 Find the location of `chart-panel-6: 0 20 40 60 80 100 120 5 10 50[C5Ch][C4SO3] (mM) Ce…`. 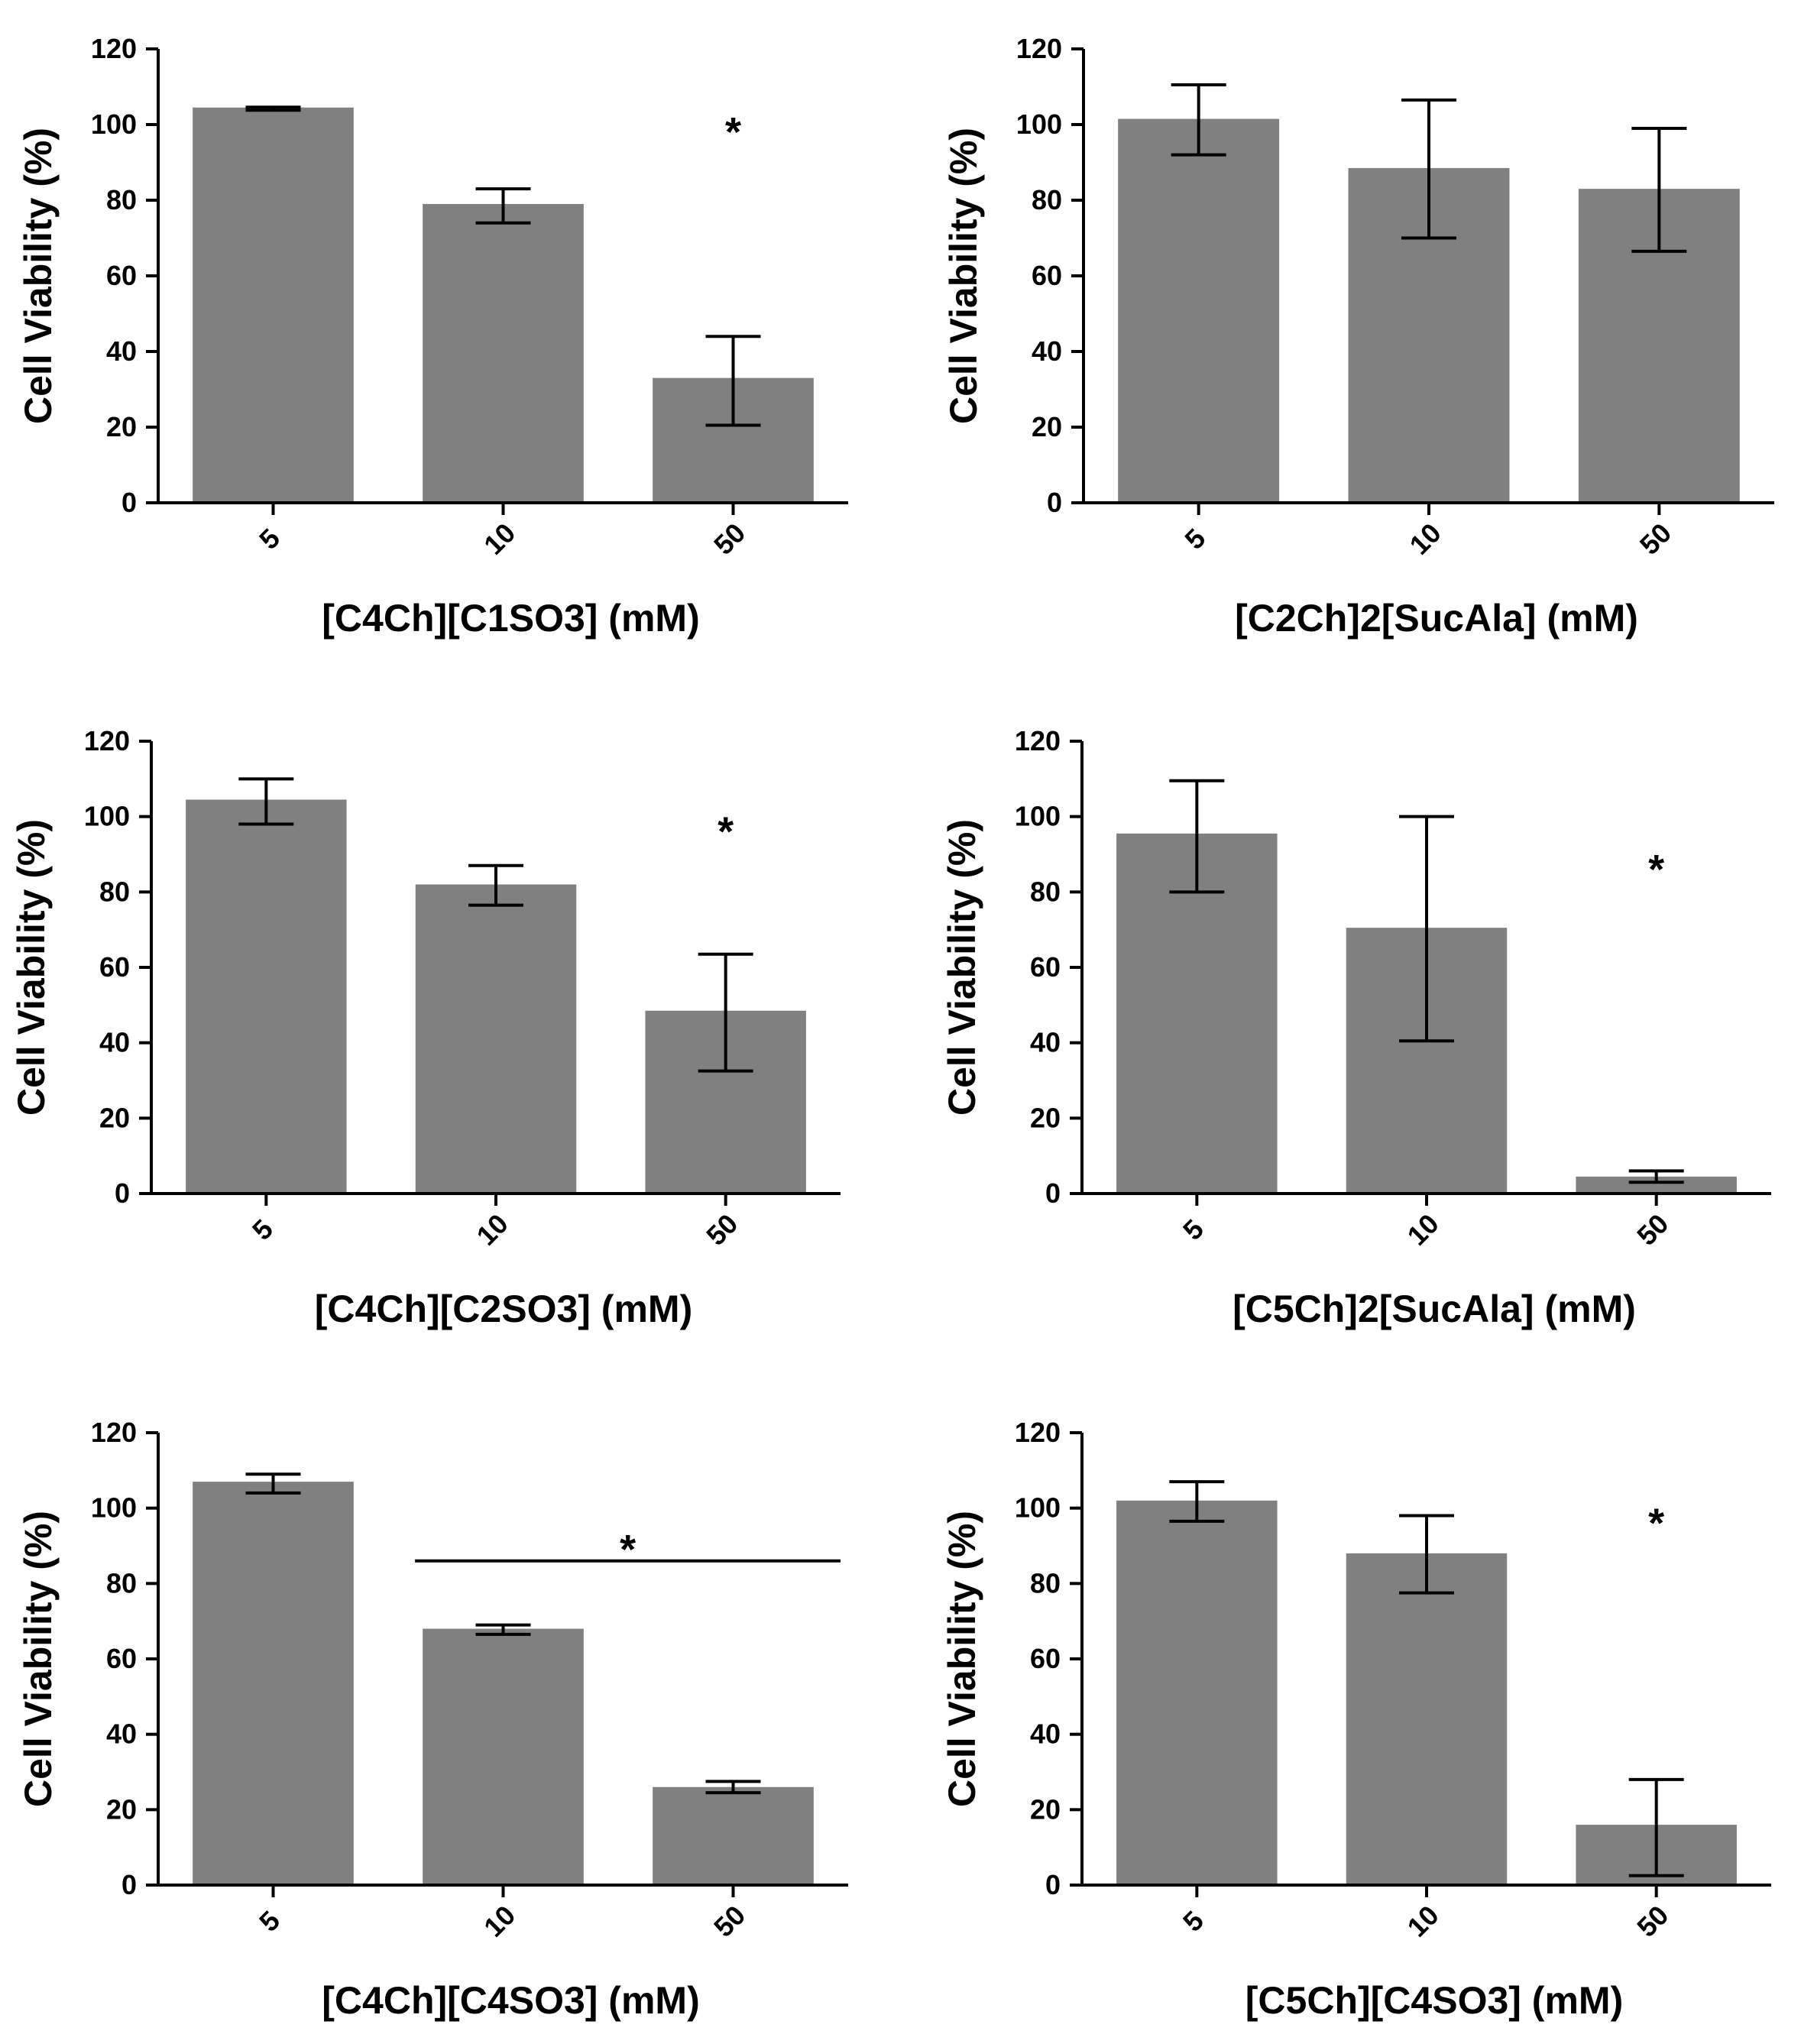

chart-panel-6: 0 20 40 60 80 100 120 5 10 50[C5Ch][C4SO3] (mM) Ce… is located at coordinates (1356, 1719).